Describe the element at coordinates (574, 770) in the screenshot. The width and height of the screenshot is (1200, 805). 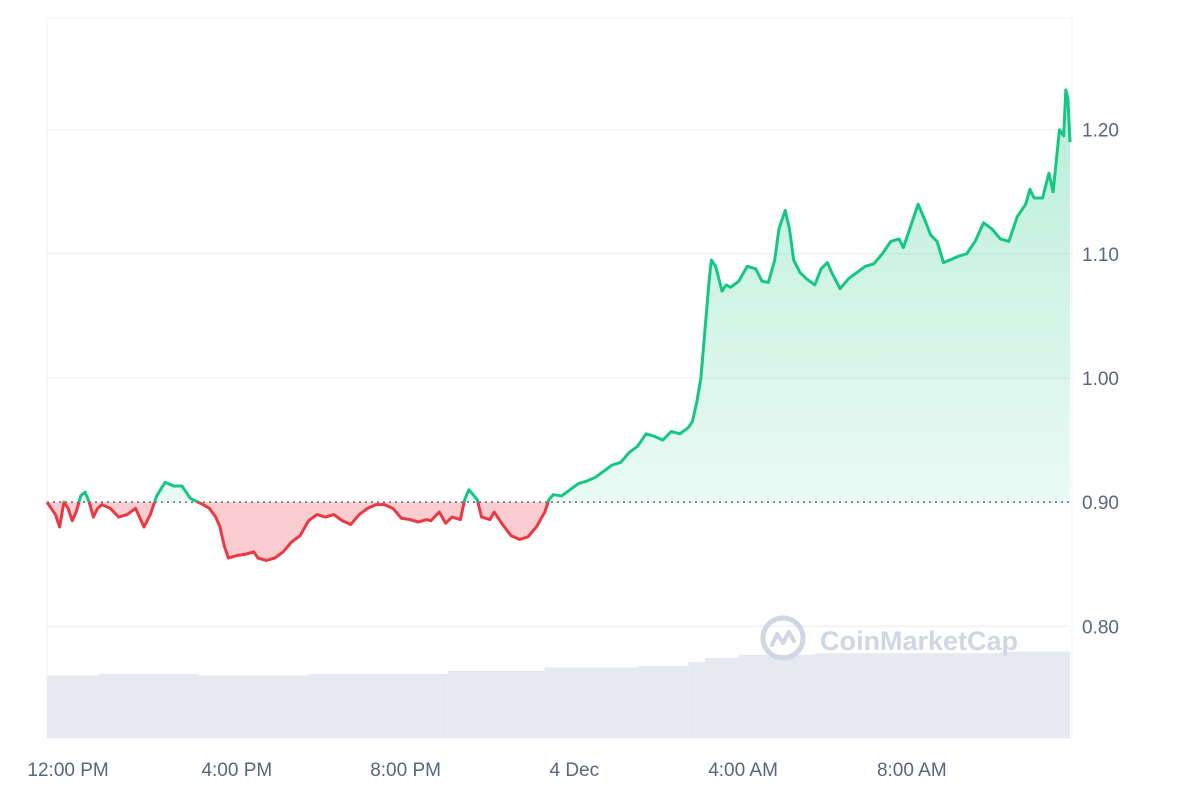
I see `x-tick-label: 4 Dec` at that location.